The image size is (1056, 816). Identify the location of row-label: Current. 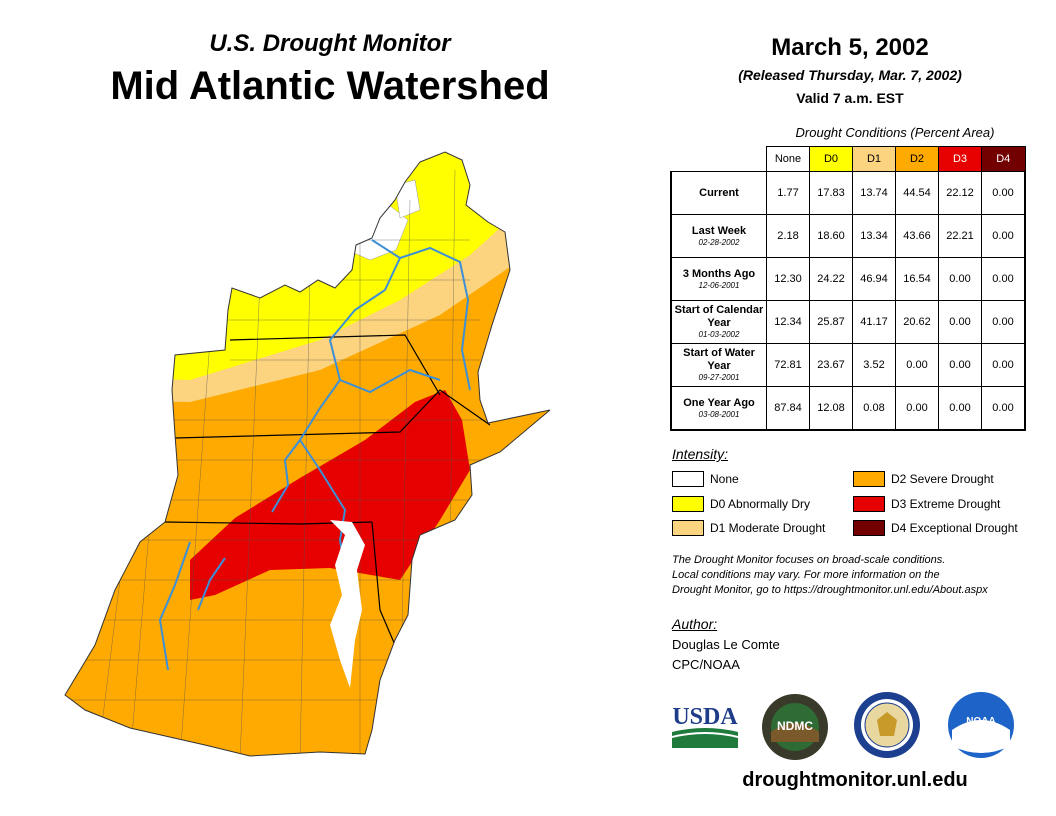
(718, 193).